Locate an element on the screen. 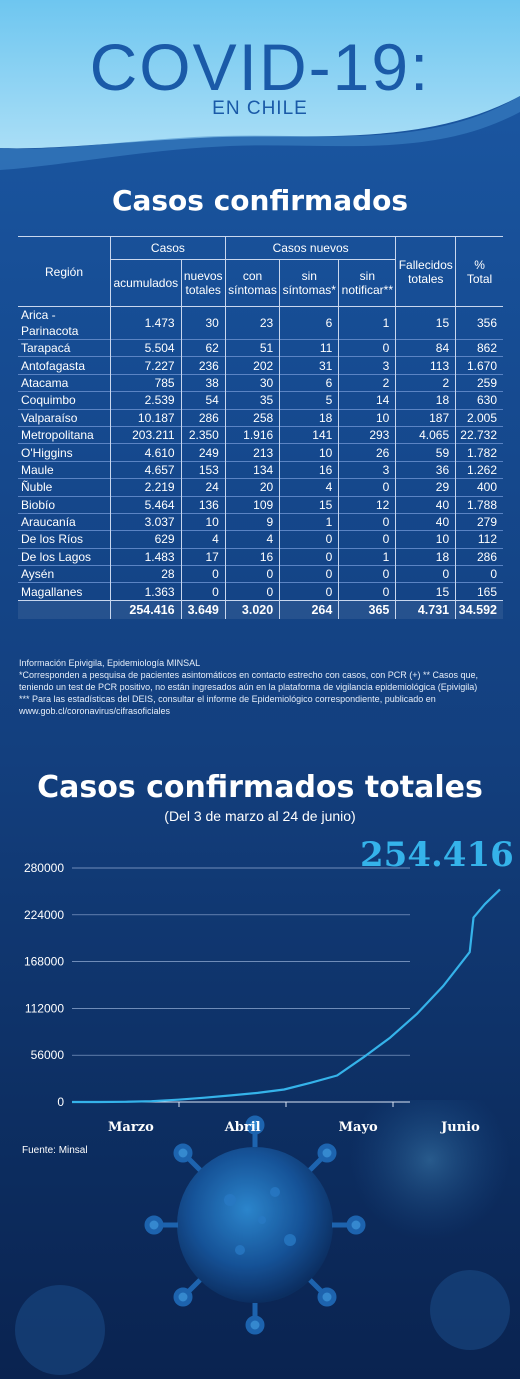 The width and height of the screenshot is (520, 1379). cell-con: 134 is located at coordinates (252, 470).